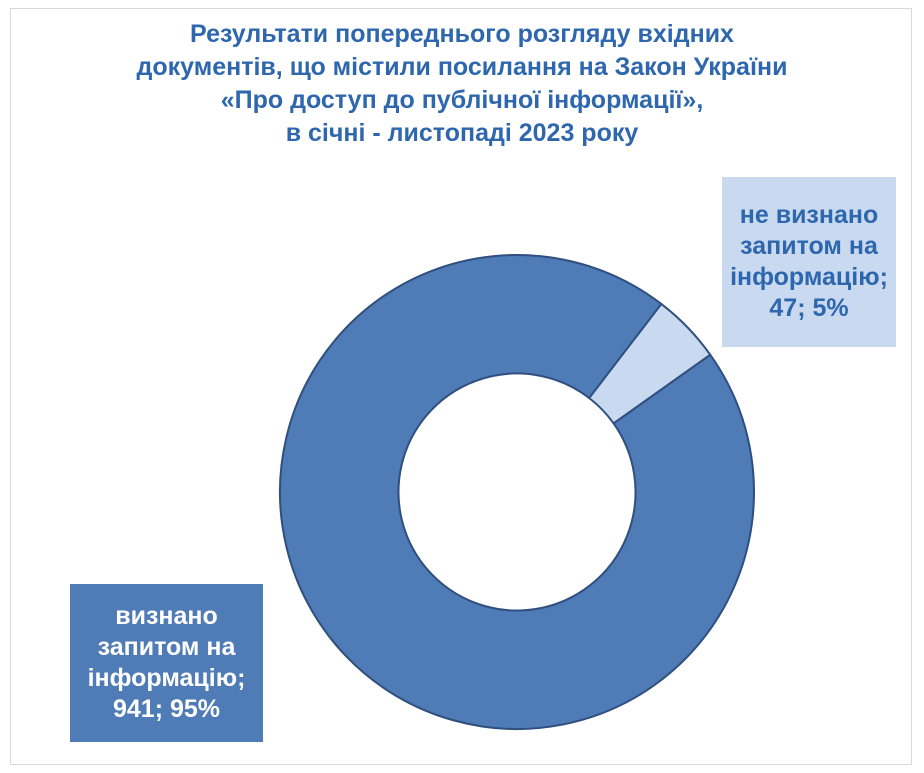  I want to click on data-label-line: не визнано, so click(809, 215).